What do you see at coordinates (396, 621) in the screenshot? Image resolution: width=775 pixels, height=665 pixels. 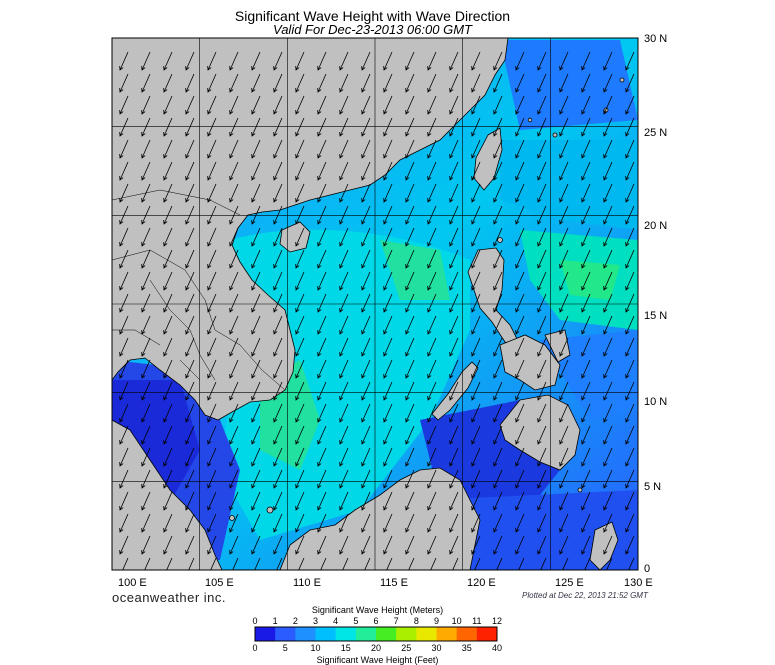 I see `legend-meter-tick: 7` at bounding box center [396, 621].